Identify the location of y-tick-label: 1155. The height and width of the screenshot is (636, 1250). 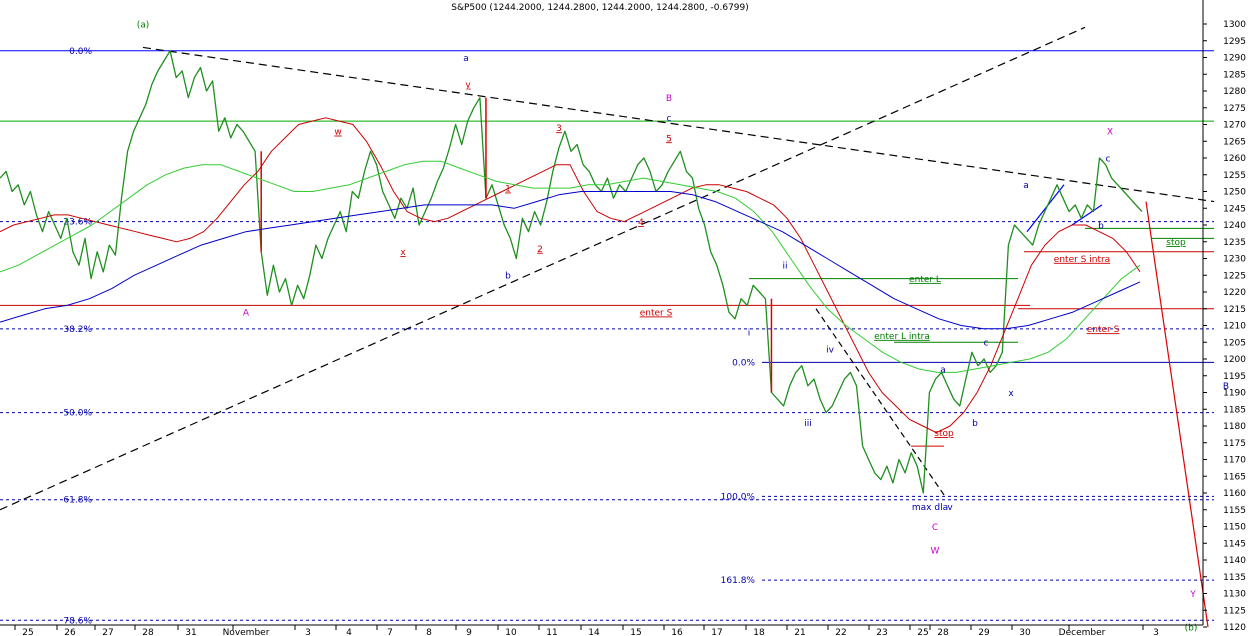
(1234, 511).